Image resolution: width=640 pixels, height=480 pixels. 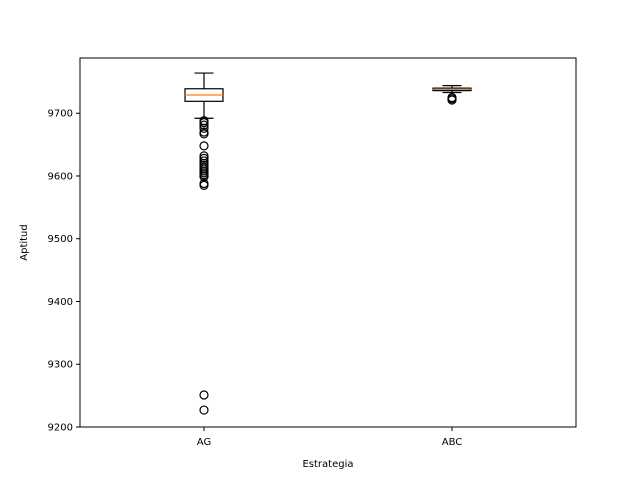 What do you see at coordinates (24, 242) in the screenshot?
I see `y-axis-label: Aptitud` at bounding box center [24, 242].